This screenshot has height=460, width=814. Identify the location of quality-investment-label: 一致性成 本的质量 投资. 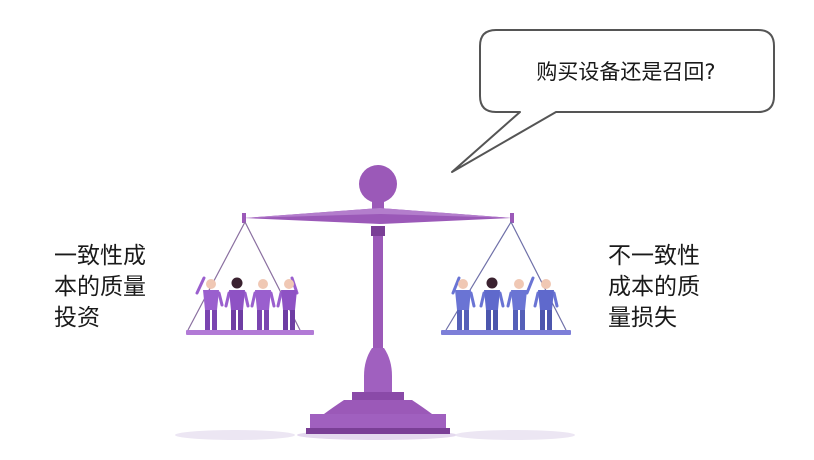
(100, 287).